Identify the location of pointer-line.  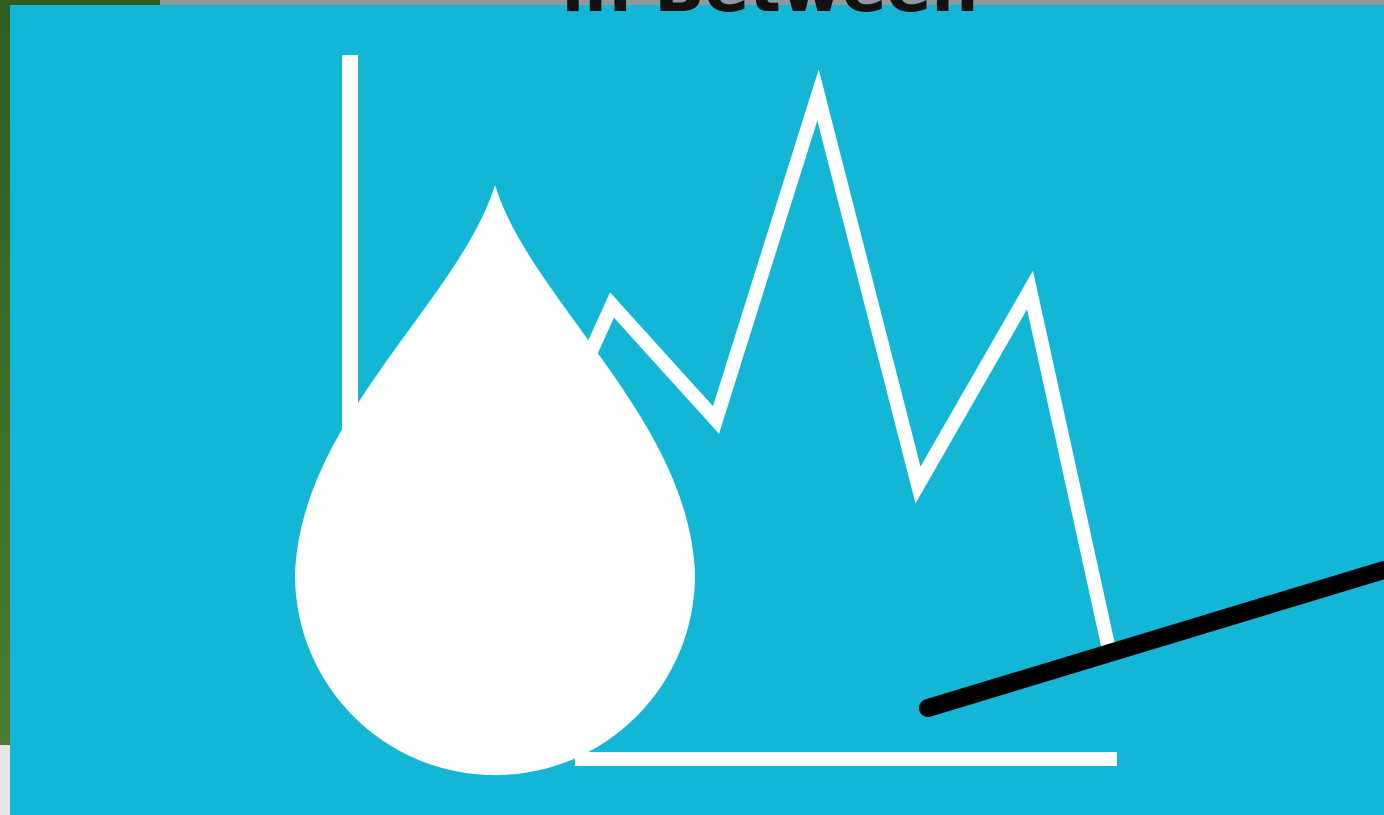
(1151, 639).